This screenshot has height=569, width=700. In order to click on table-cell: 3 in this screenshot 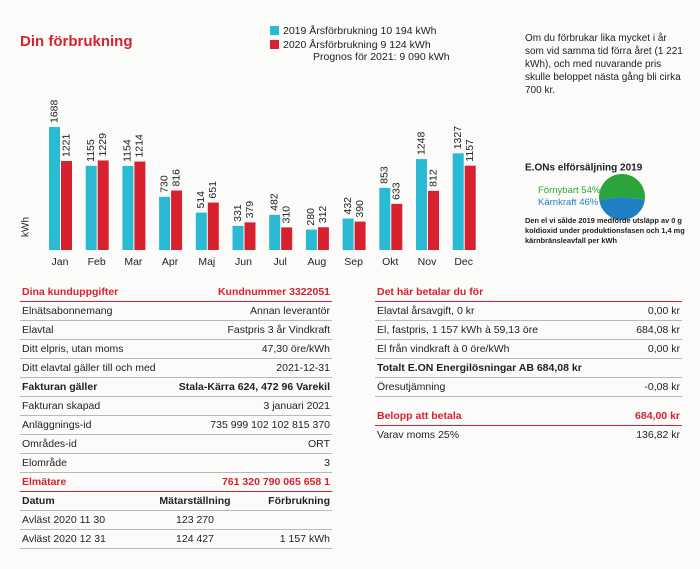, I will do `click(327, 463)`.